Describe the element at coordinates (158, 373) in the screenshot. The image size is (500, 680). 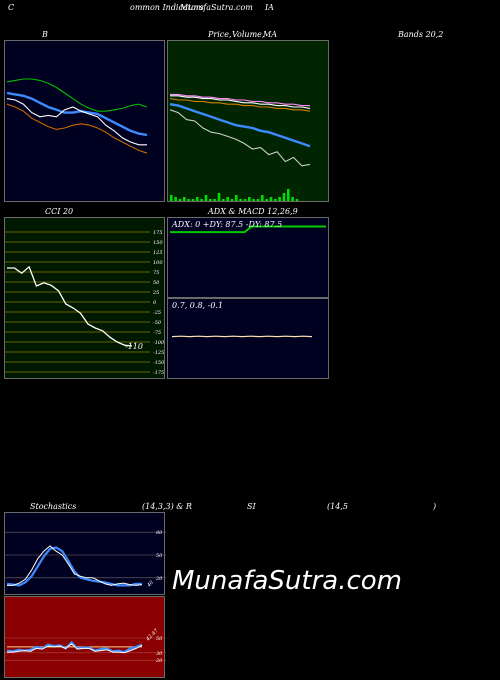
I see `cci-tick-label: -175` at that location.